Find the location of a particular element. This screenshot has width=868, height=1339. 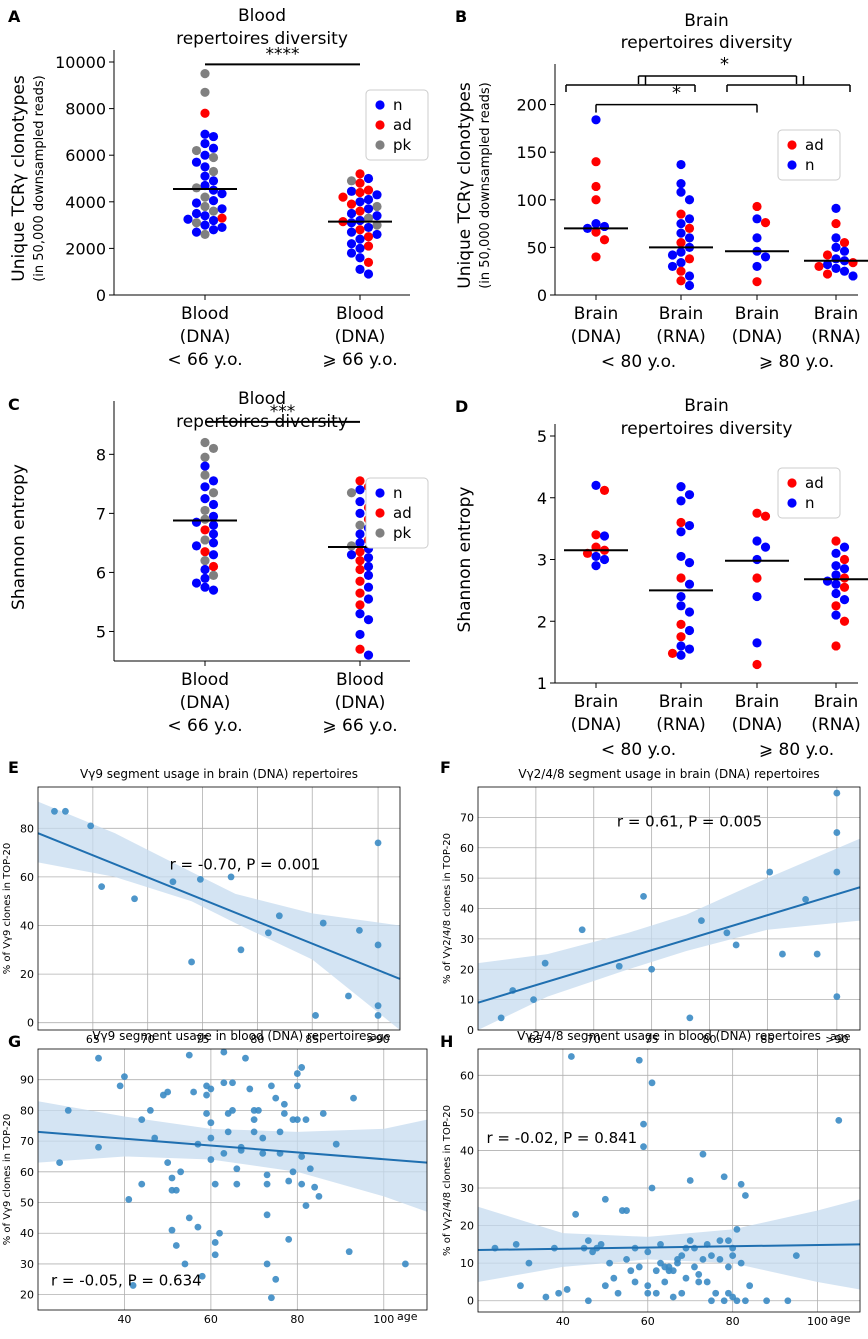

y-tick-label: 70 is located at coordinates (27, 1141).